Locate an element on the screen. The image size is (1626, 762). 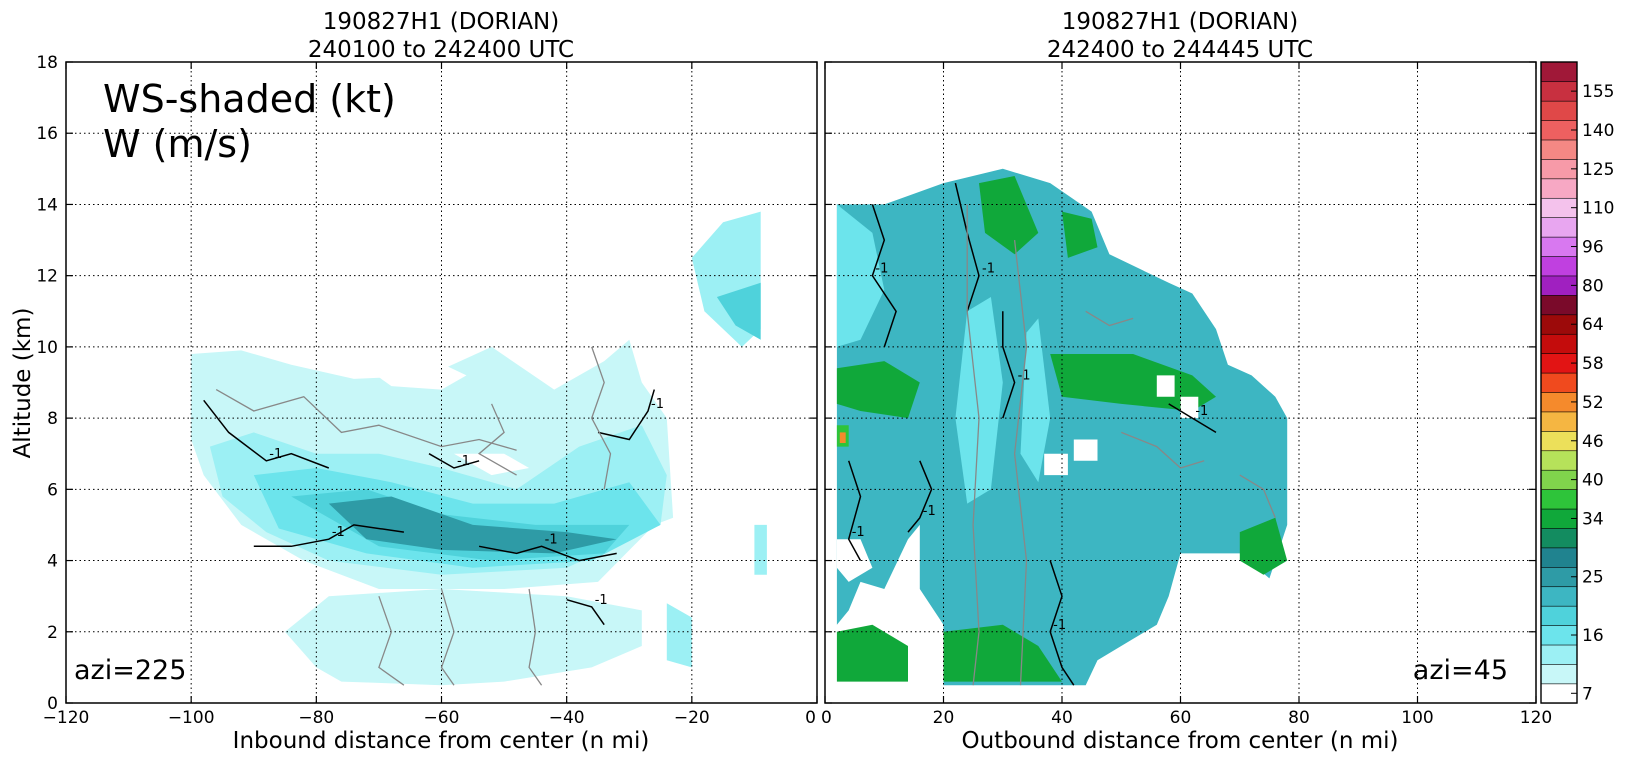
y-tick-label: 14 is located at coordinates (47, 205).